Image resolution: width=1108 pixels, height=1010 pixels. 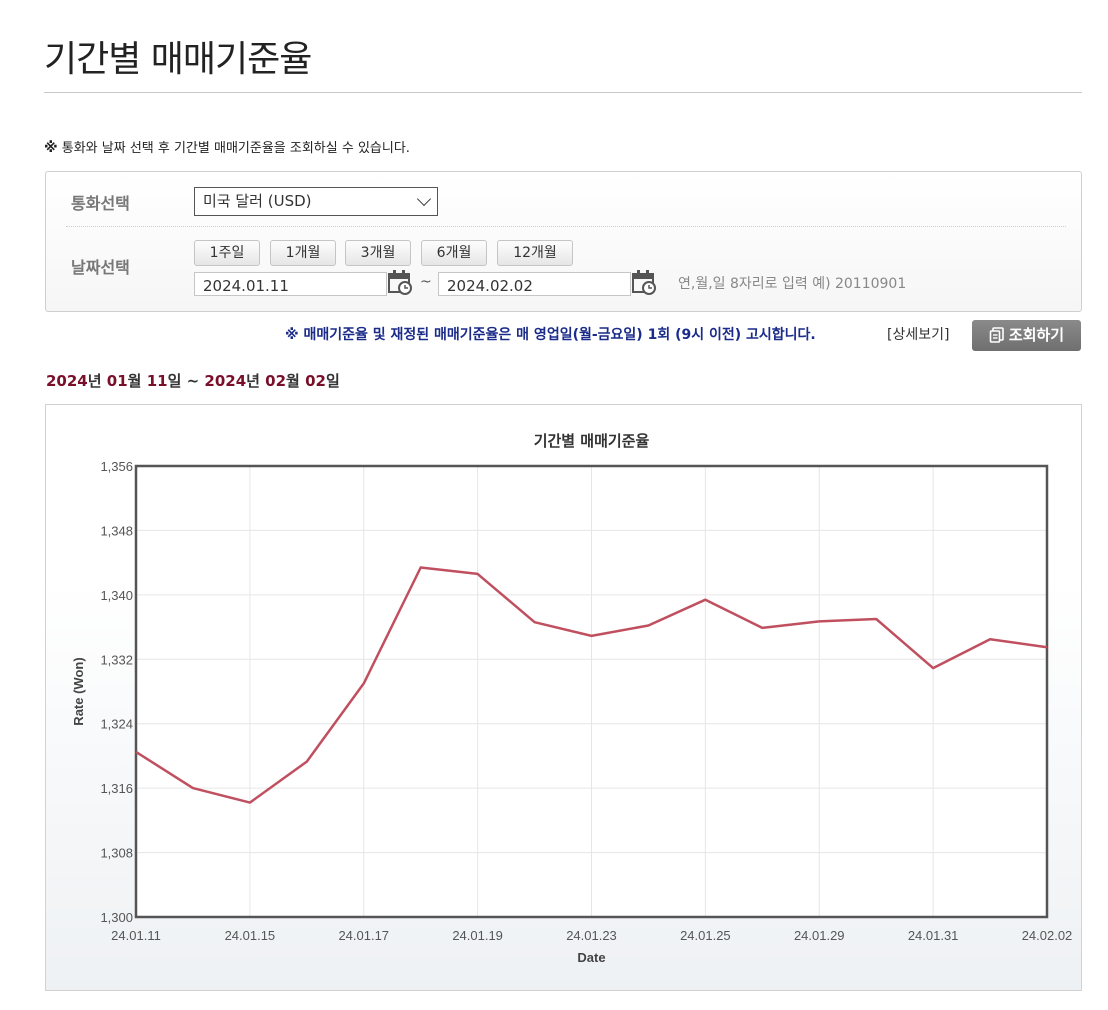 I want to click on range-end-day: 02, so click(x=315, y=381).